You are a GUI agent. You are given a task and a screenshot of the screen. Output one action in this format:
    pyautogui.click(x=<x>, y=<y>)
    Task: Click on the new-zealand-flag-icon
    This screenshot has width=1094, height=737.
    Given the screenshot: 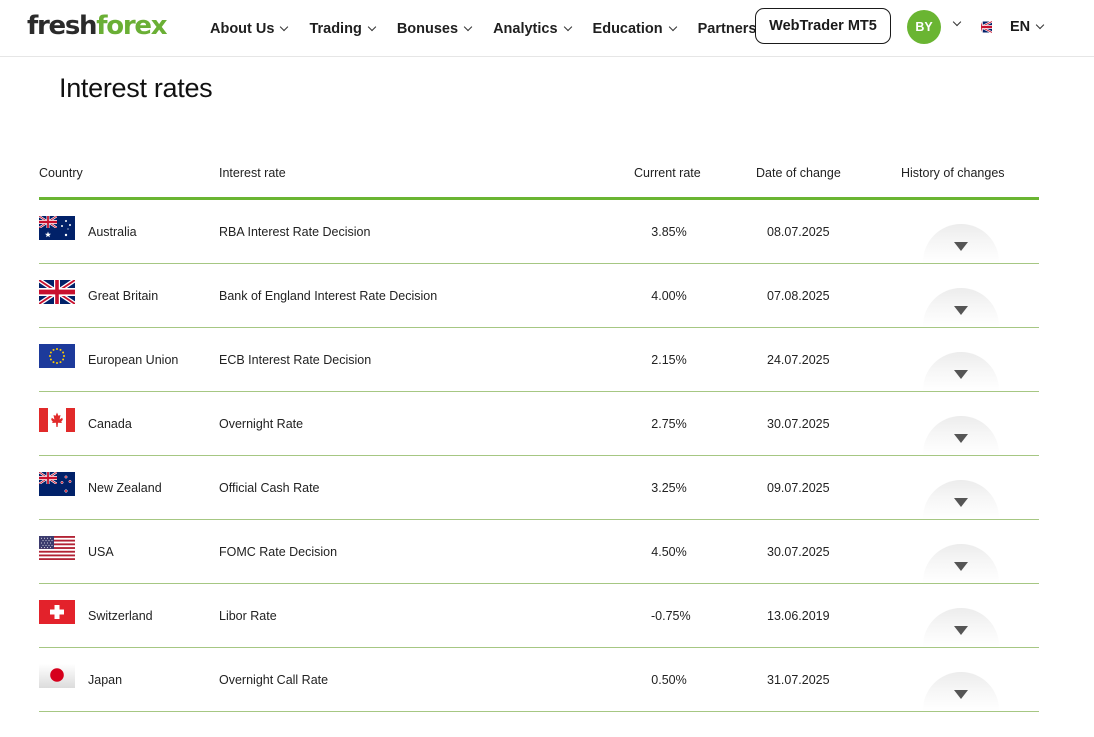 What is the action you would take?
    pyautogui.click(x=57, y=484)
    